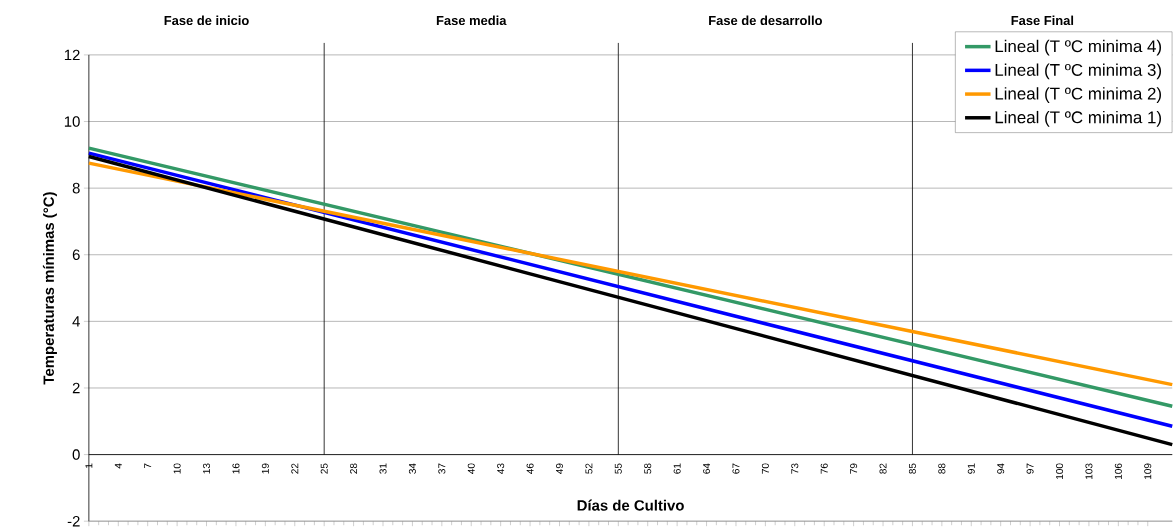 The image size is (1174, 530). Describe the element at coordinates (677, 468) in the screenshot. I see `x-tick-label: 61` at that location.